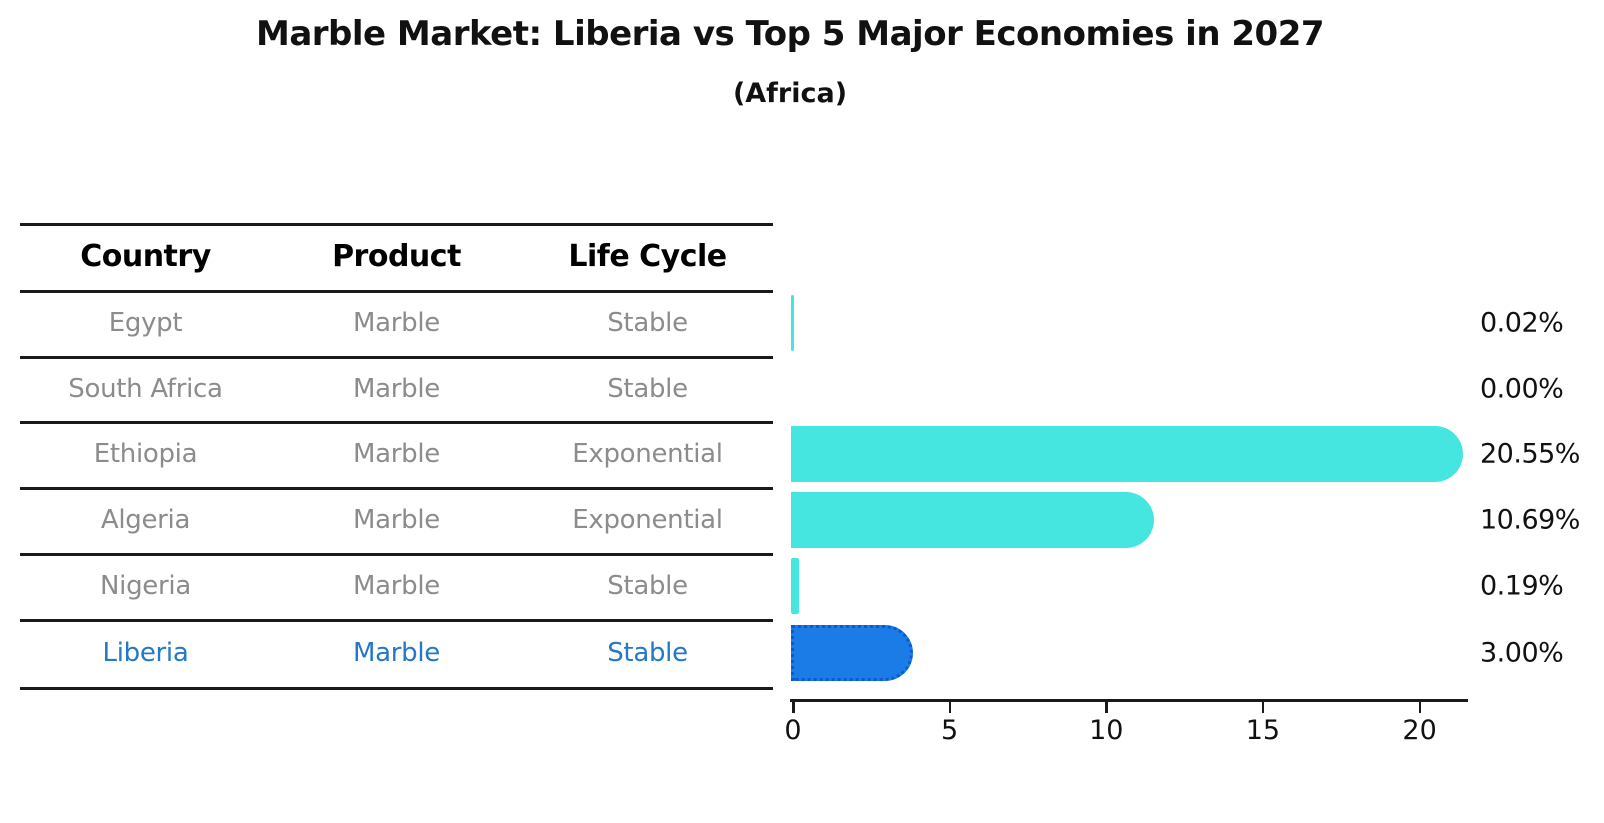 This screenshot has height=823, width=1604. Describe the element at coordinates (647, 256) in the screenshot. I see `table-header-life-cycle: Life Cycle` at that location.